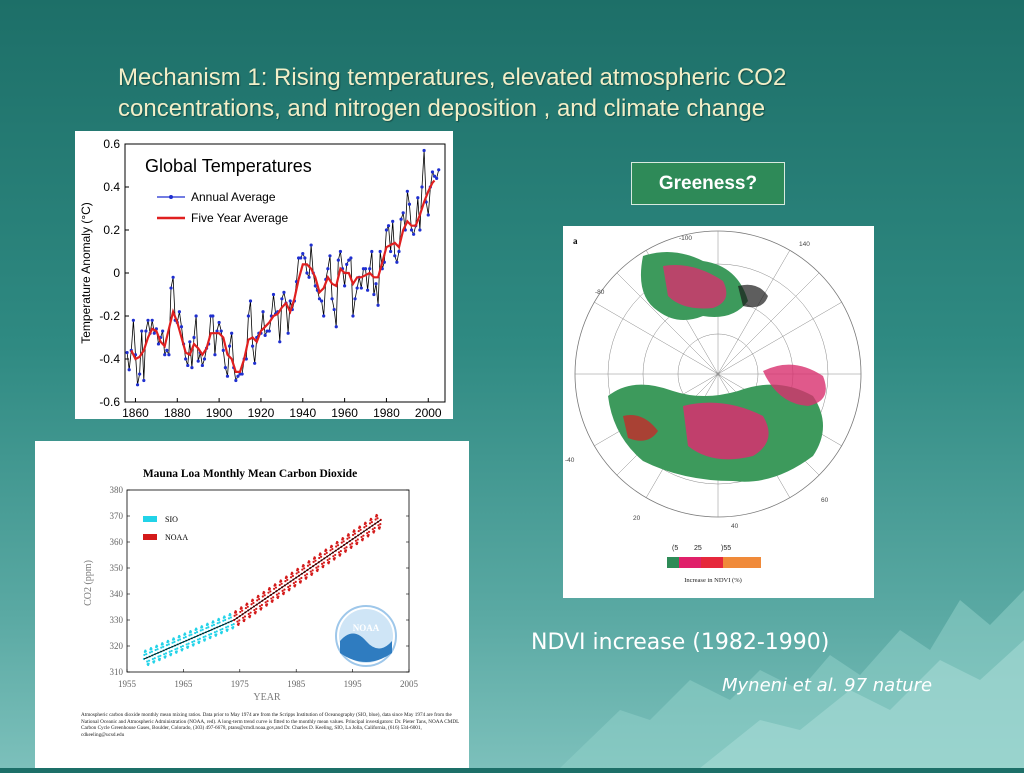 The width and height of the screenshot is (1024, 773). What do you see at coordinates (223, 207) in the screenshot?
I see `legend: Annual Average Five Year Average` at bounding box center [223, 207].